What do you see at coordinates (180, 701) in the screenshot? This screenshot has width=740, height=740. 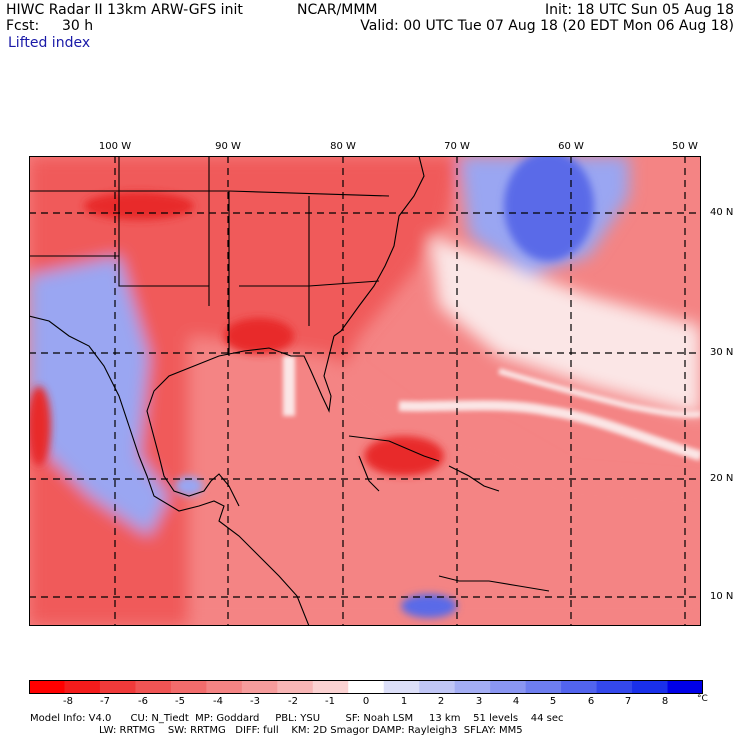 I see `colorbar-label: -5` at bounding box center [180, 701].